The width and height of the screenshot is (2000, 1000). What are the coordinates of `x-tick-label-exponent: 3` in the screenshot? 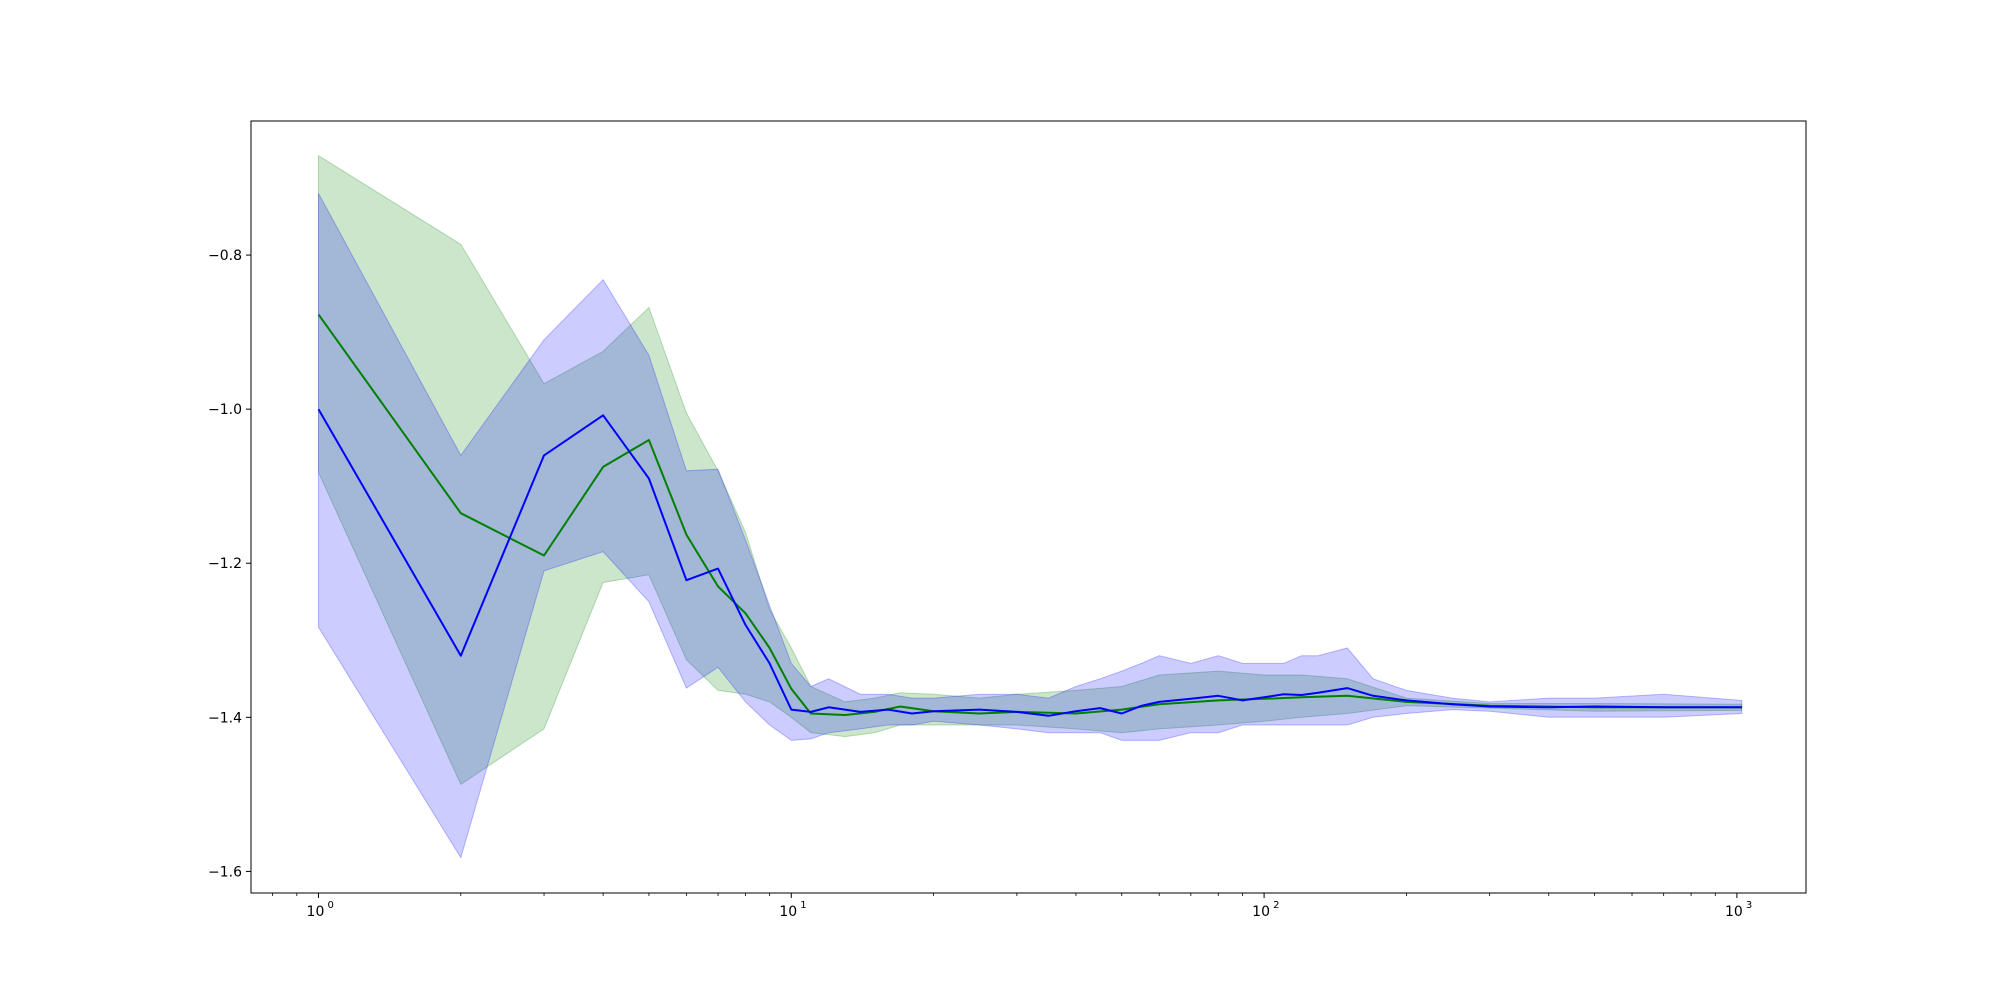 It's located at (1749, 905).